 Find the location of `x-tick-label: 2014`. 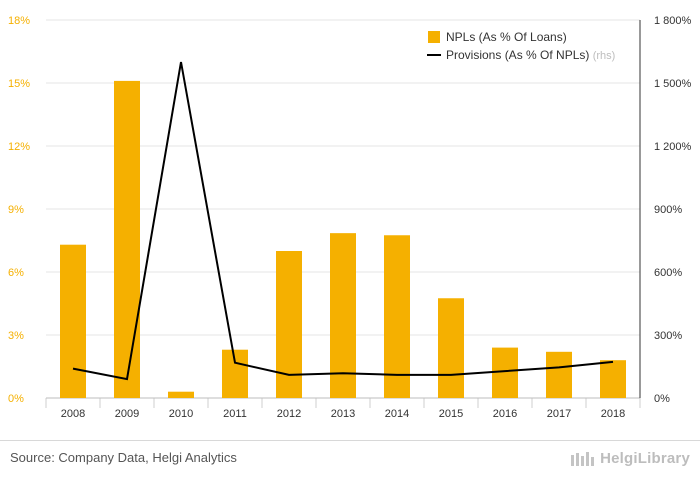

x-tick-label: 2014 is located at coordinates (397, 414).